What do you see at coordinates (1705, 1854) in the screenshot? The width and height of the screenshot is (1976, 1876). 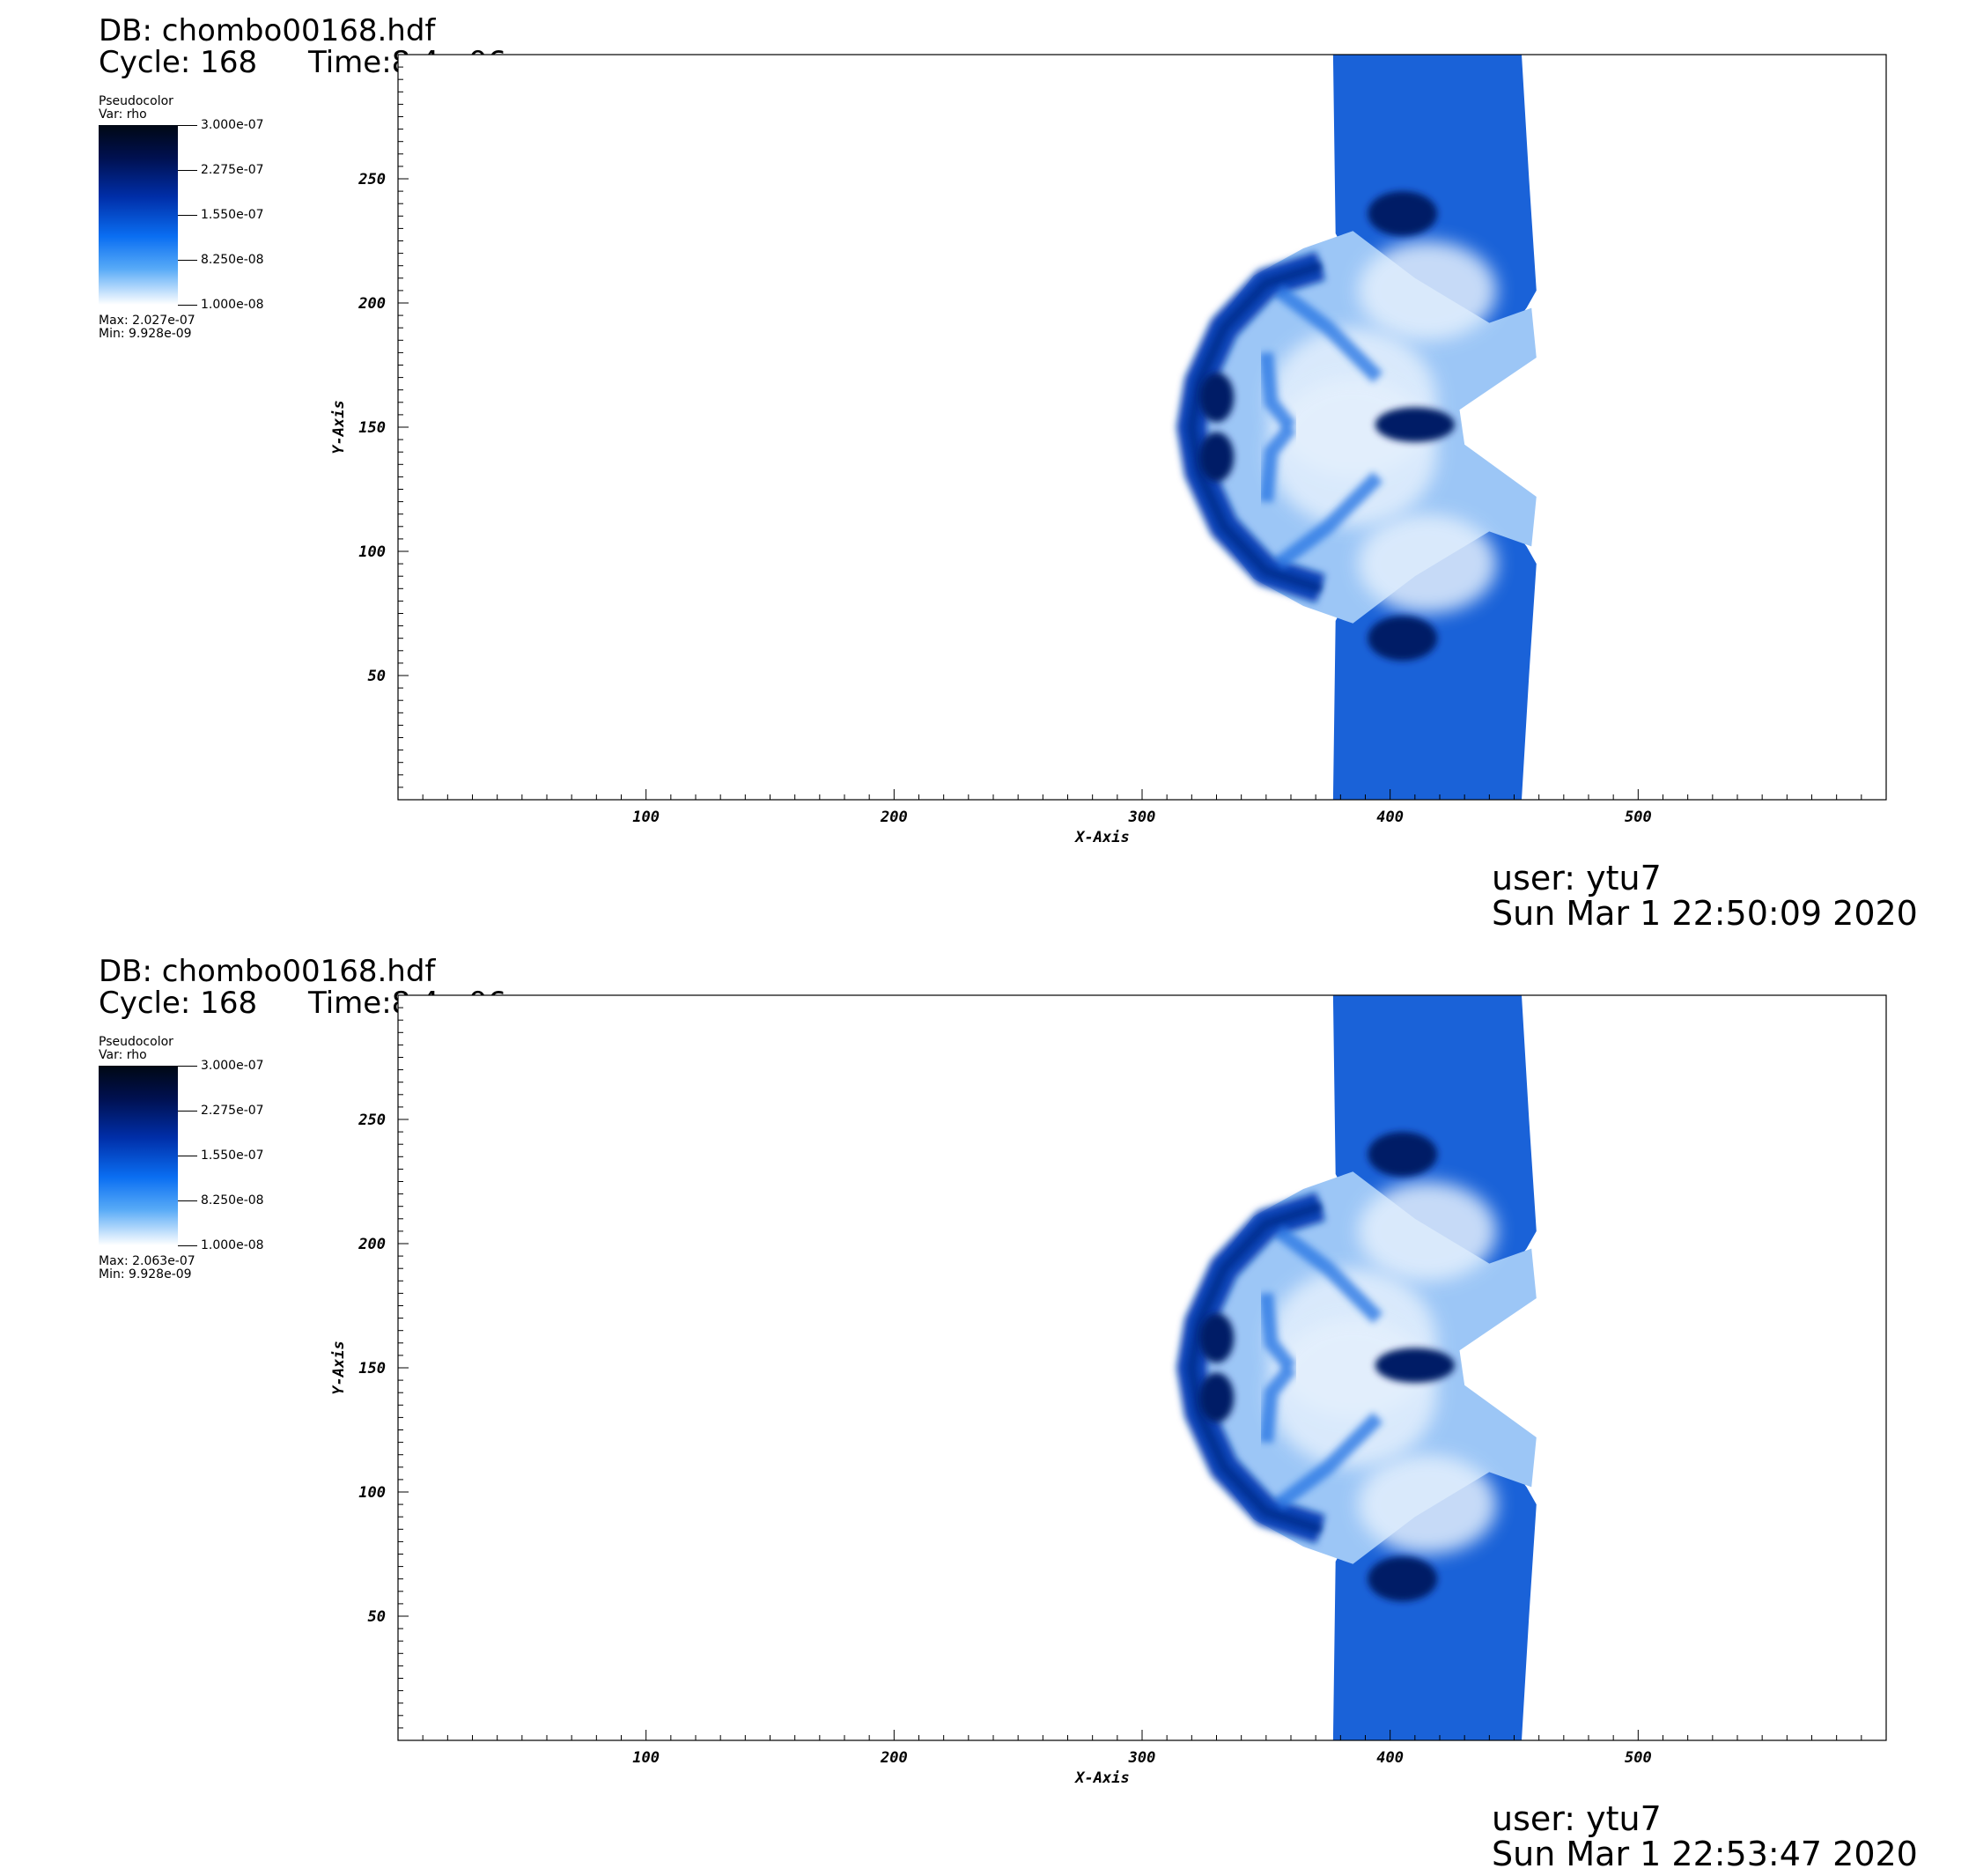 I see `date-label: Sun Mar 1 22:53:47 2020` at bounding box center [1705, 1854].